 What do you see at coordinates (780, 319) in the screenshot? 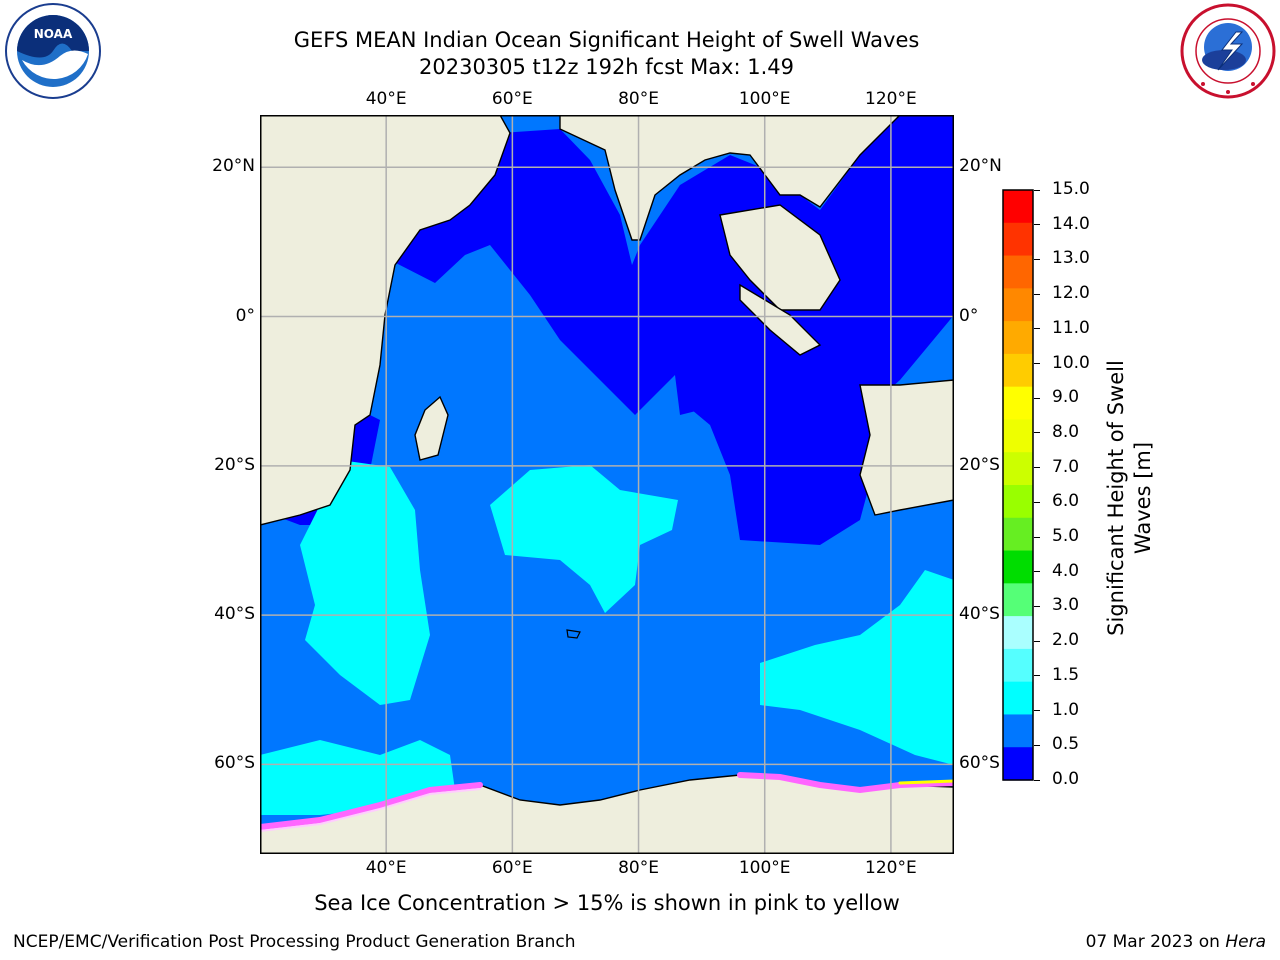
I see `land-sumatra` at bounding box center [780, 319].